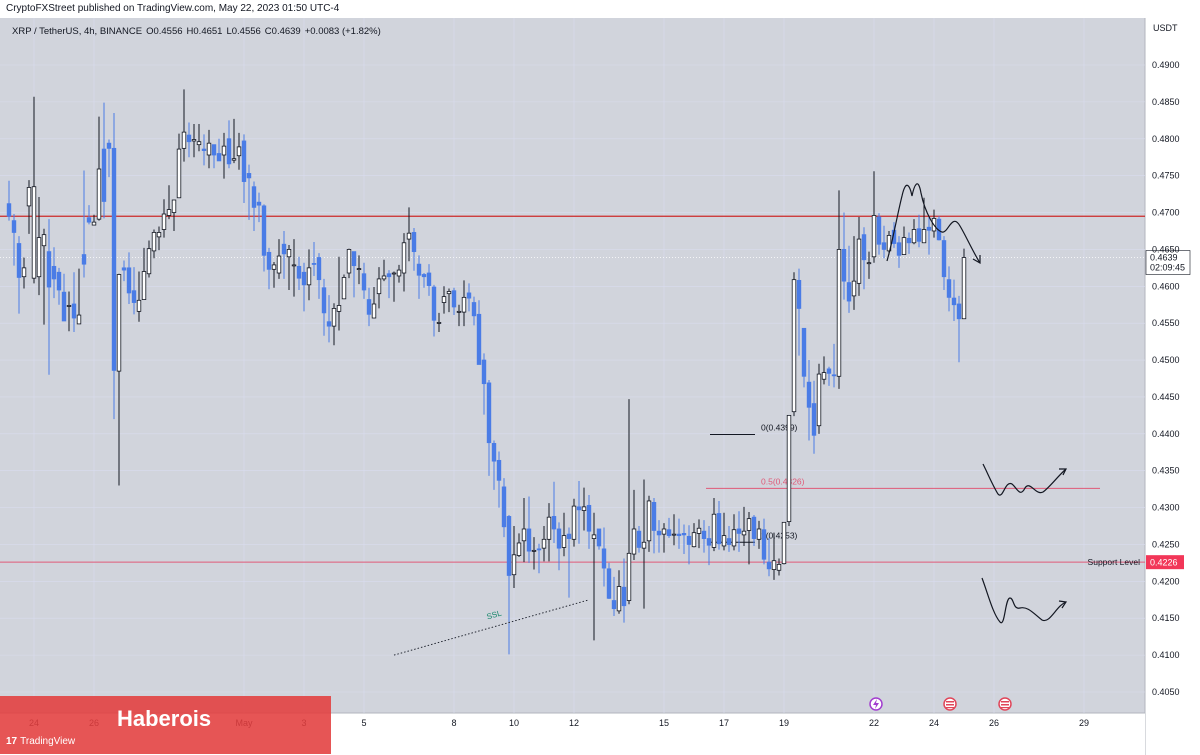 This screenshot has height=755, width=1200. I want to click on time-tick-label: 19, so click(784, 723).